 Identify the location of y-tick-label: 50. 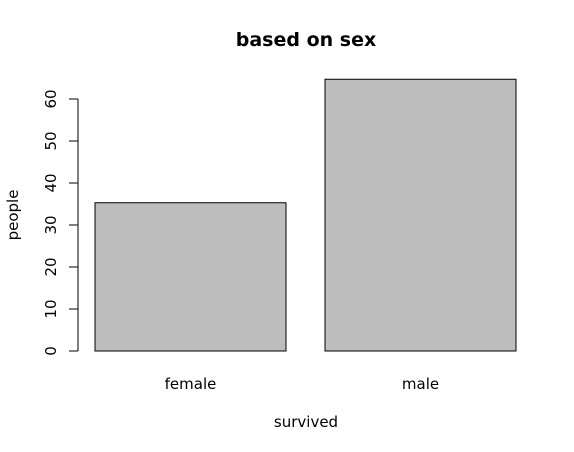
(51, 140).